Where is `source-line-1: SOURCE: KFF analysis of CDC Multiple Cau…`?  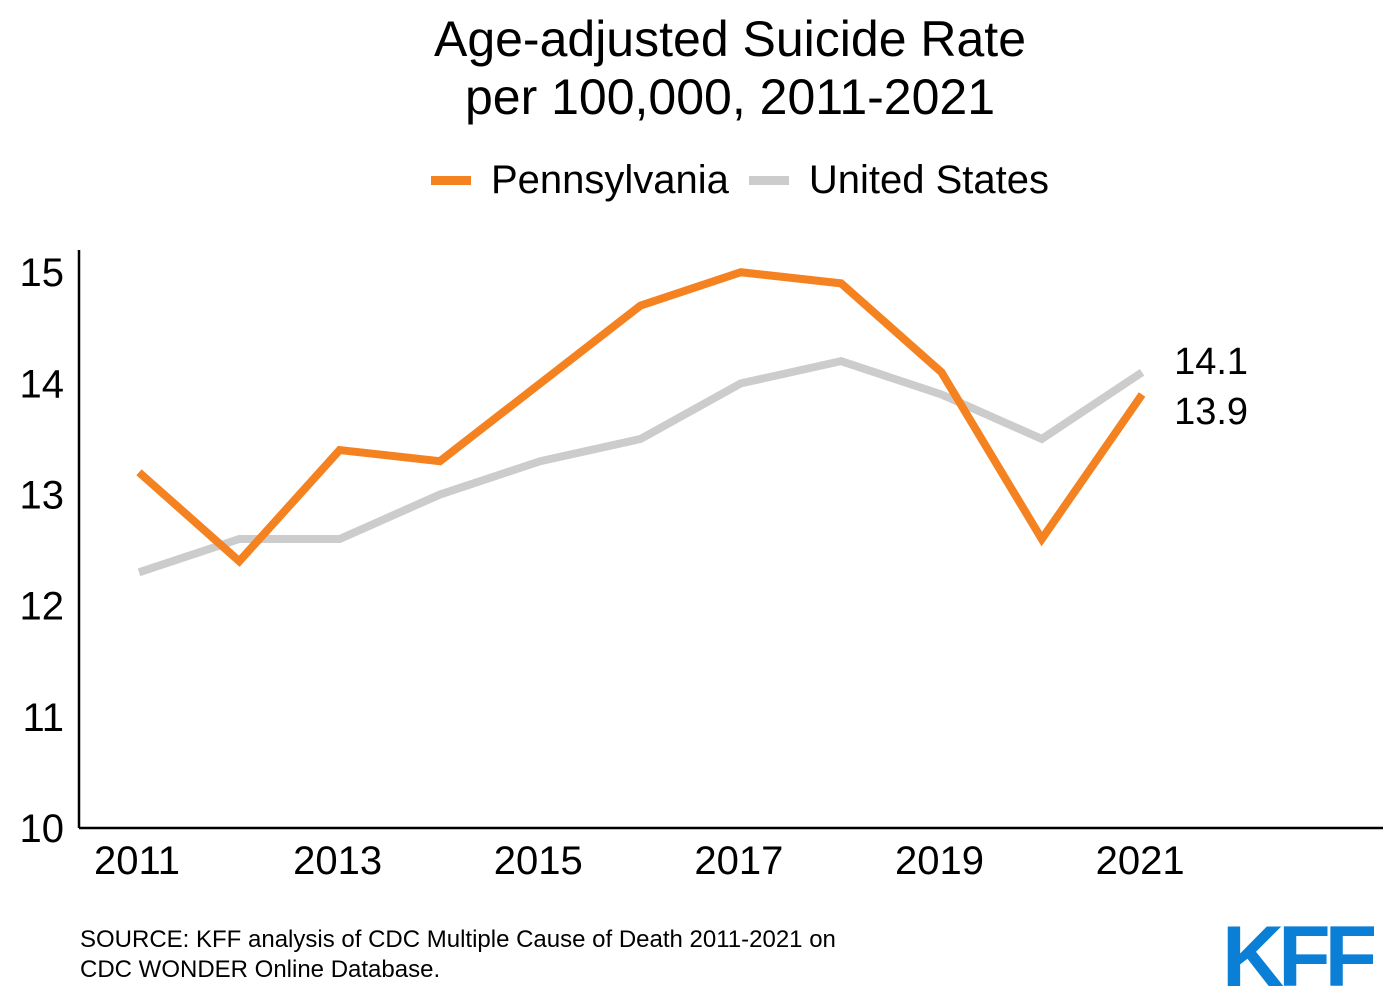
source-line-1: SOURCE: KFF analysis of CDC Multiple Cau… is located at coordinates (458, 939).